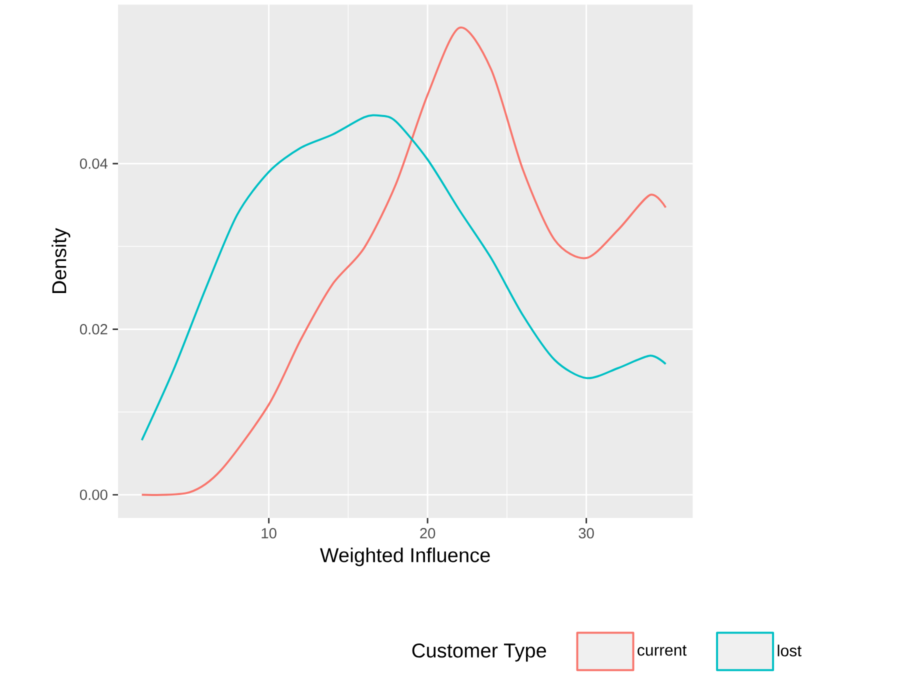  What do you see at coordinates (61, 261) in the screenshot?
I see `y-axis-title: Density` at bounding box center [61, 261].